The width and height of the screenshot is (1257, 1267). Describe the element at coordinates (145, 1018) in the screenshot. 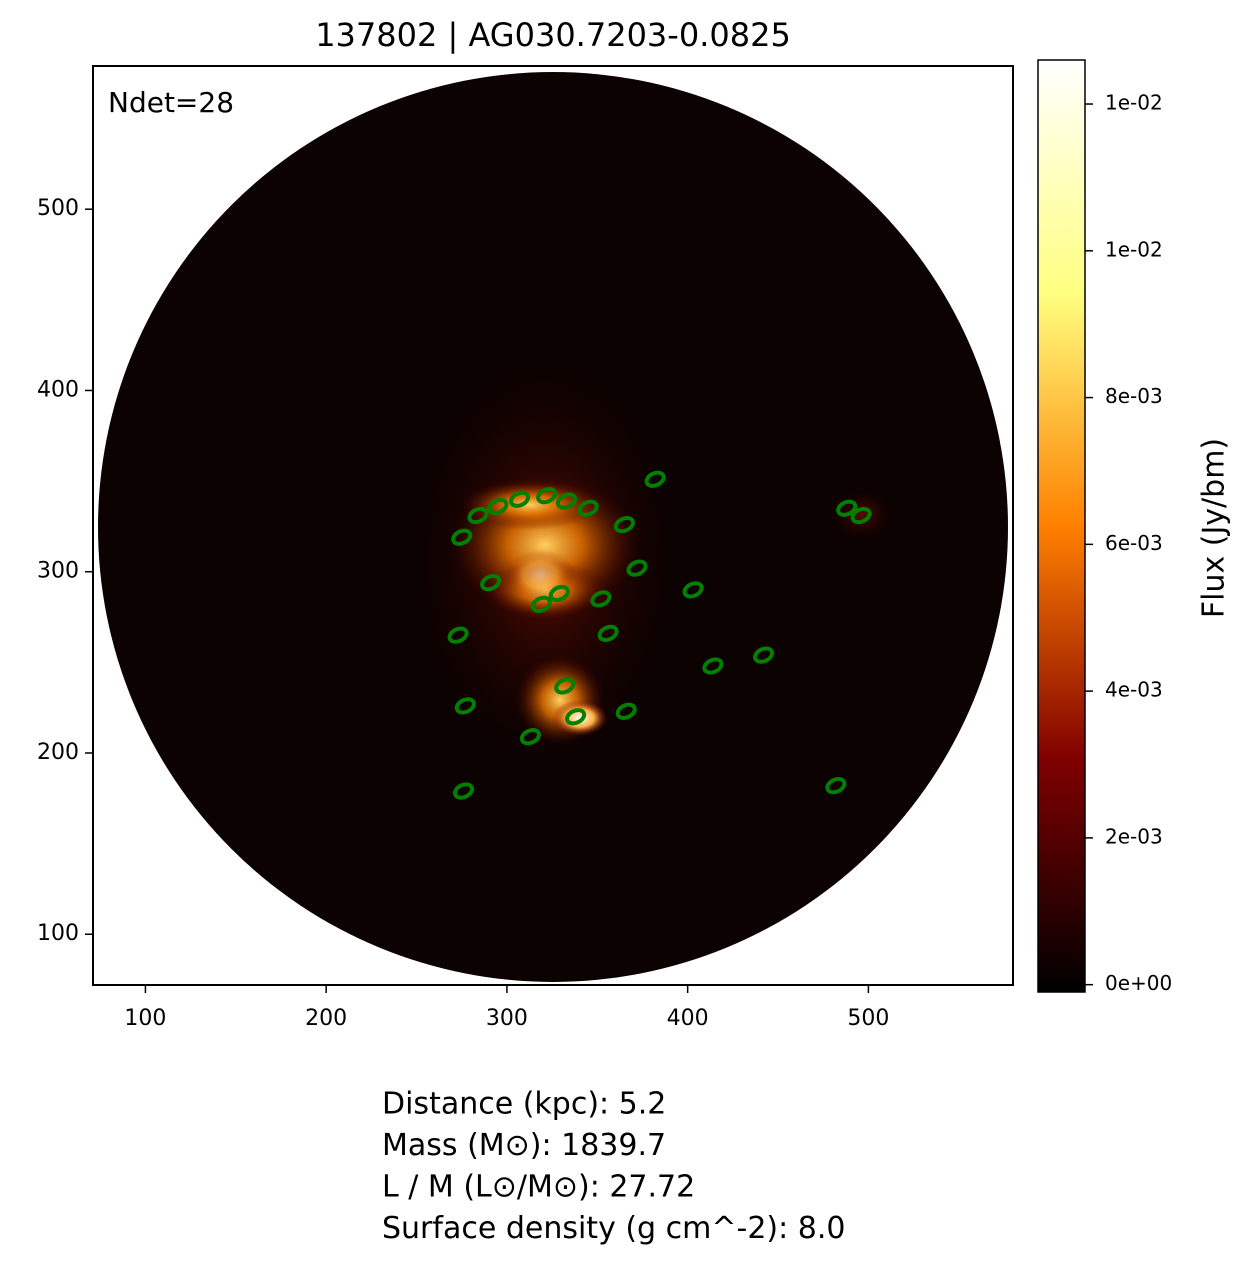

I see `x-tick-label: 100` at that location.